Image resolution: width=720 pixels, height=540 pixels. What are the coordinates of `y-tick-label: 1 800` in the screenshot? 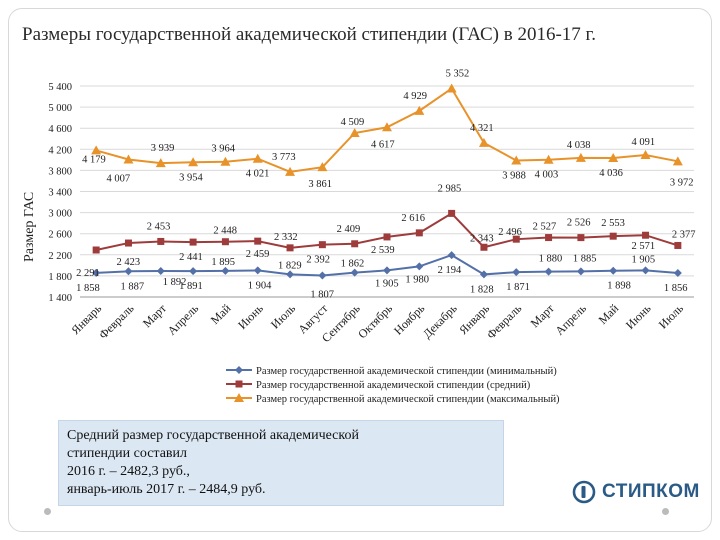 It's located at (60, 277).